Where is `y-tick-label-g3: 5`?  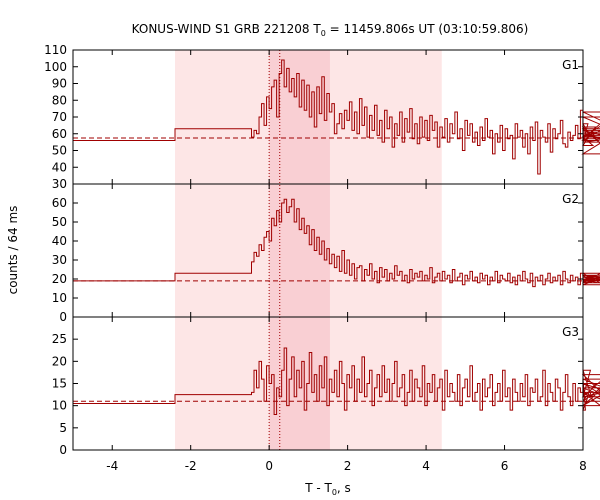
y-tick-label-g3: 5 is located at coordinates (63, 428).